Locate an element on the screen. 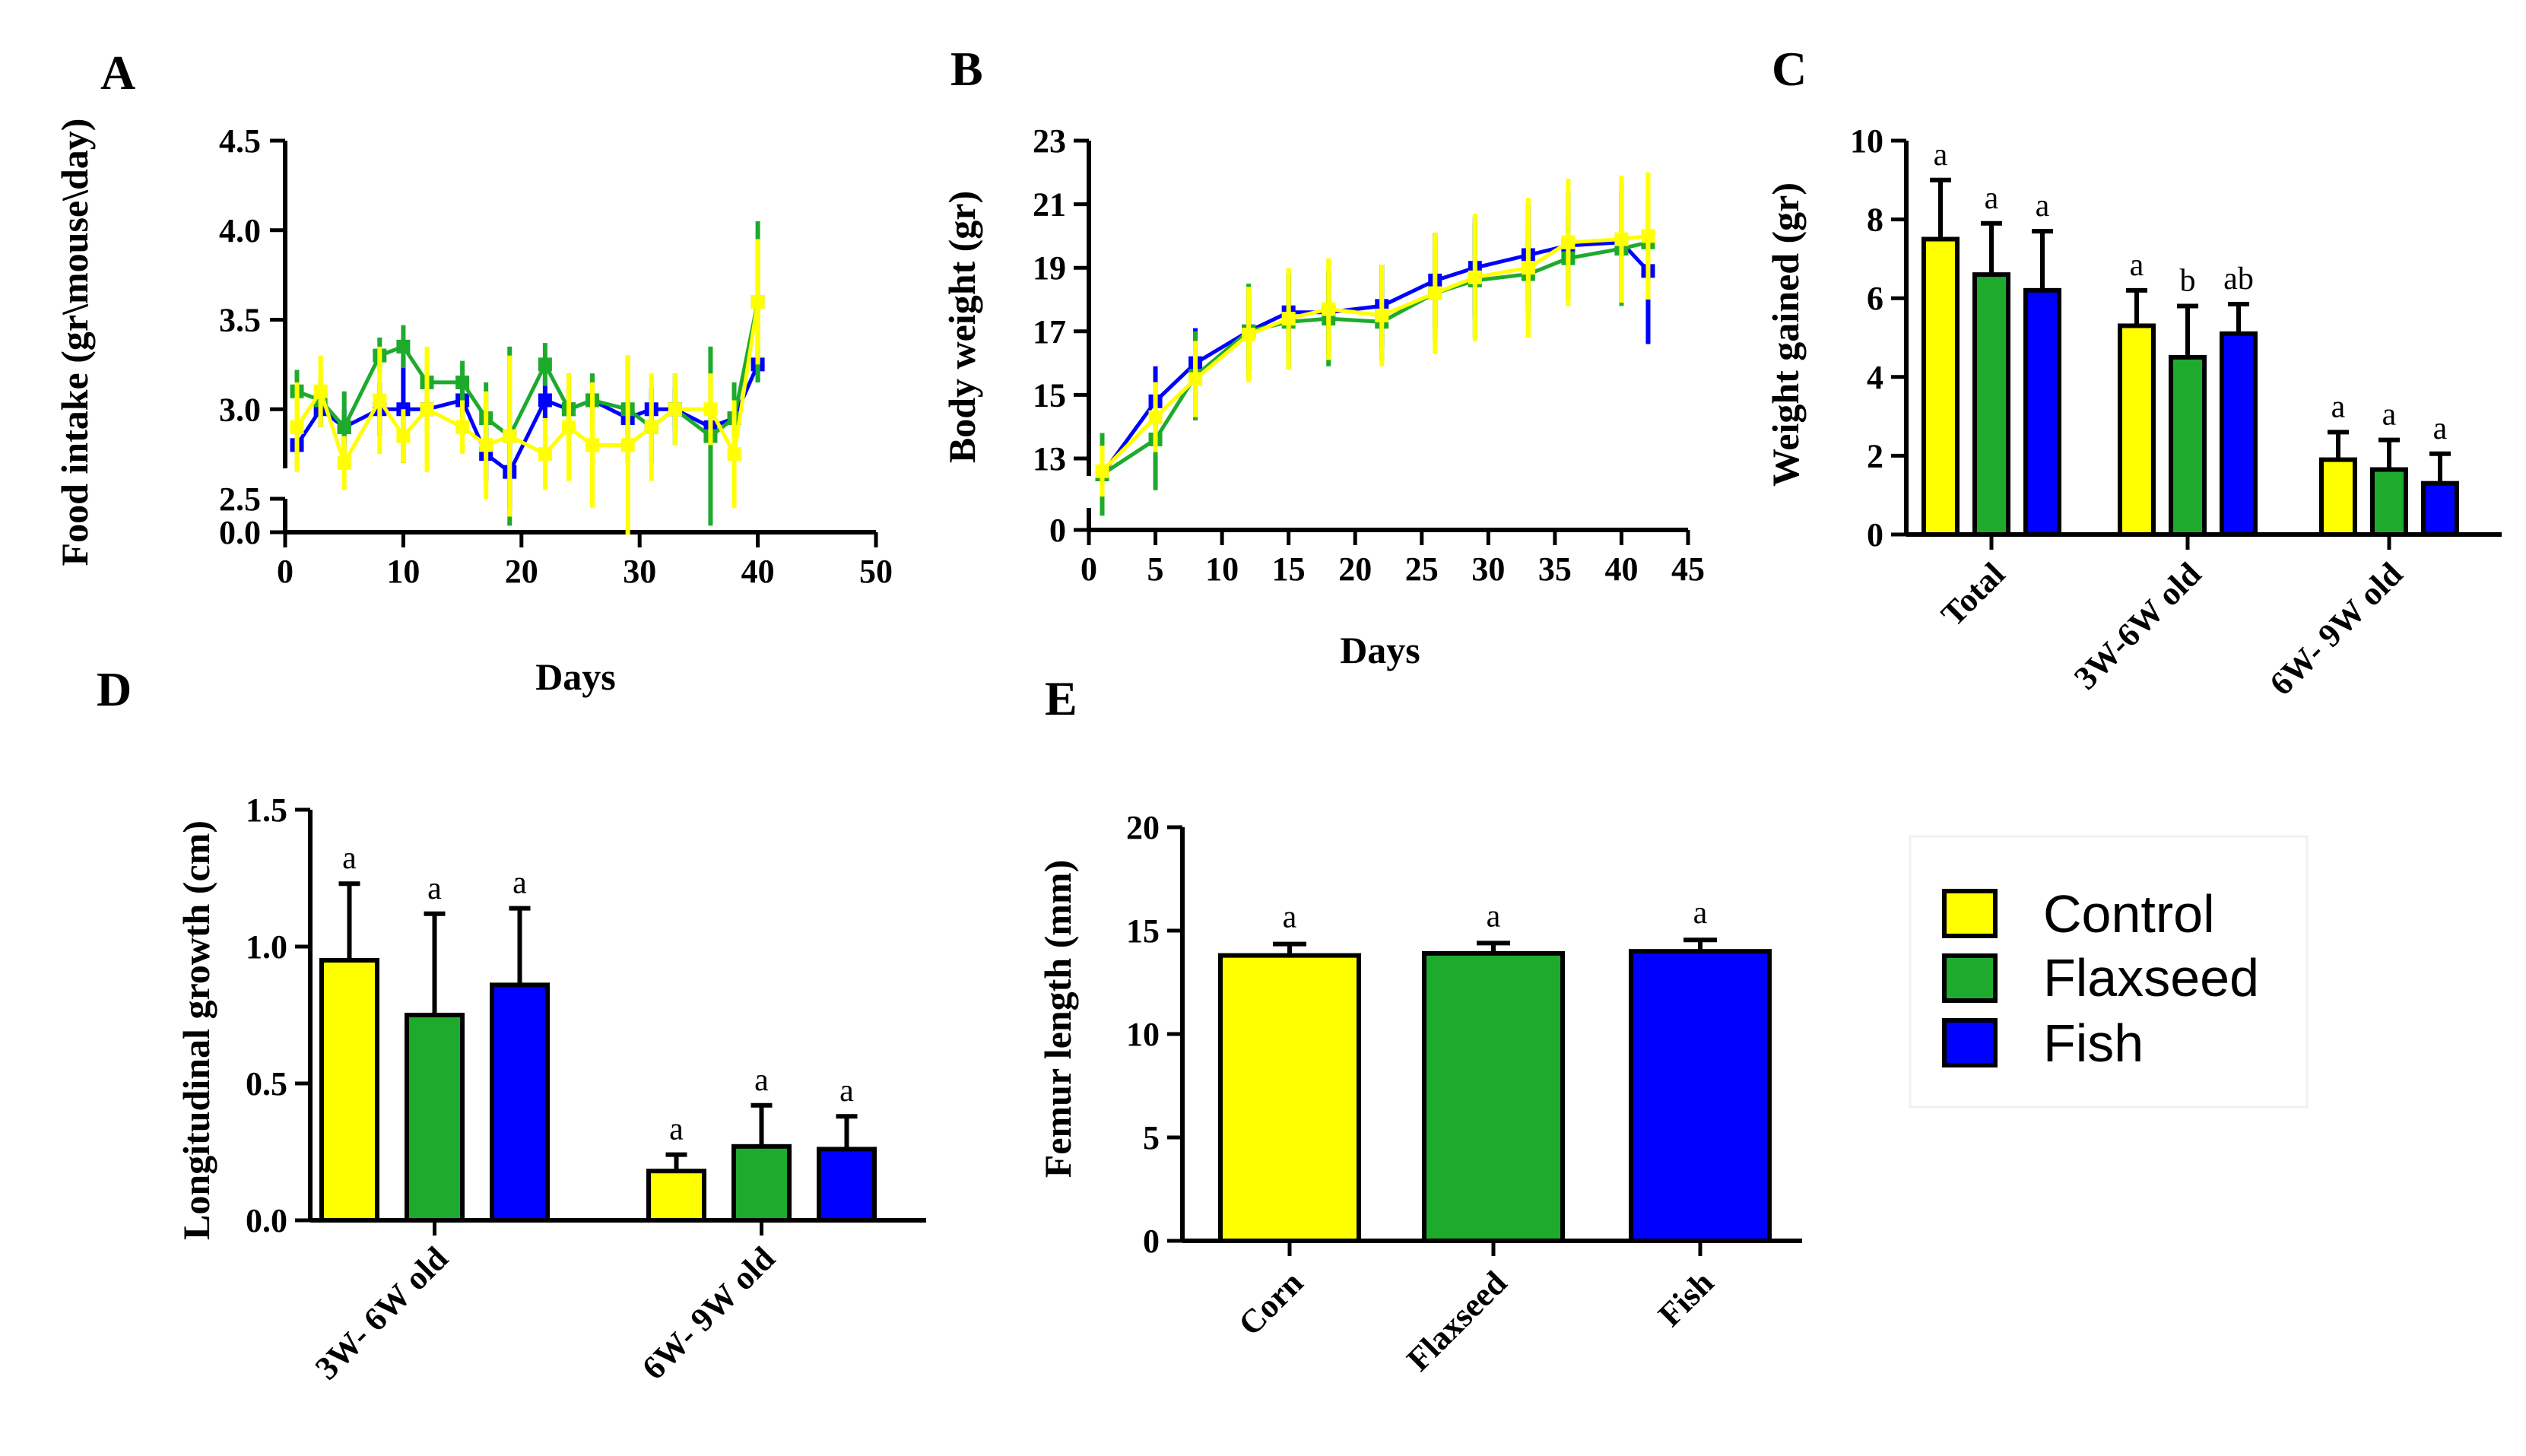 Image resolution: width=2526 pixels, height=1456 pixels. chart-d-ytick-label: 1.5 is located at coordinates (266, 810).